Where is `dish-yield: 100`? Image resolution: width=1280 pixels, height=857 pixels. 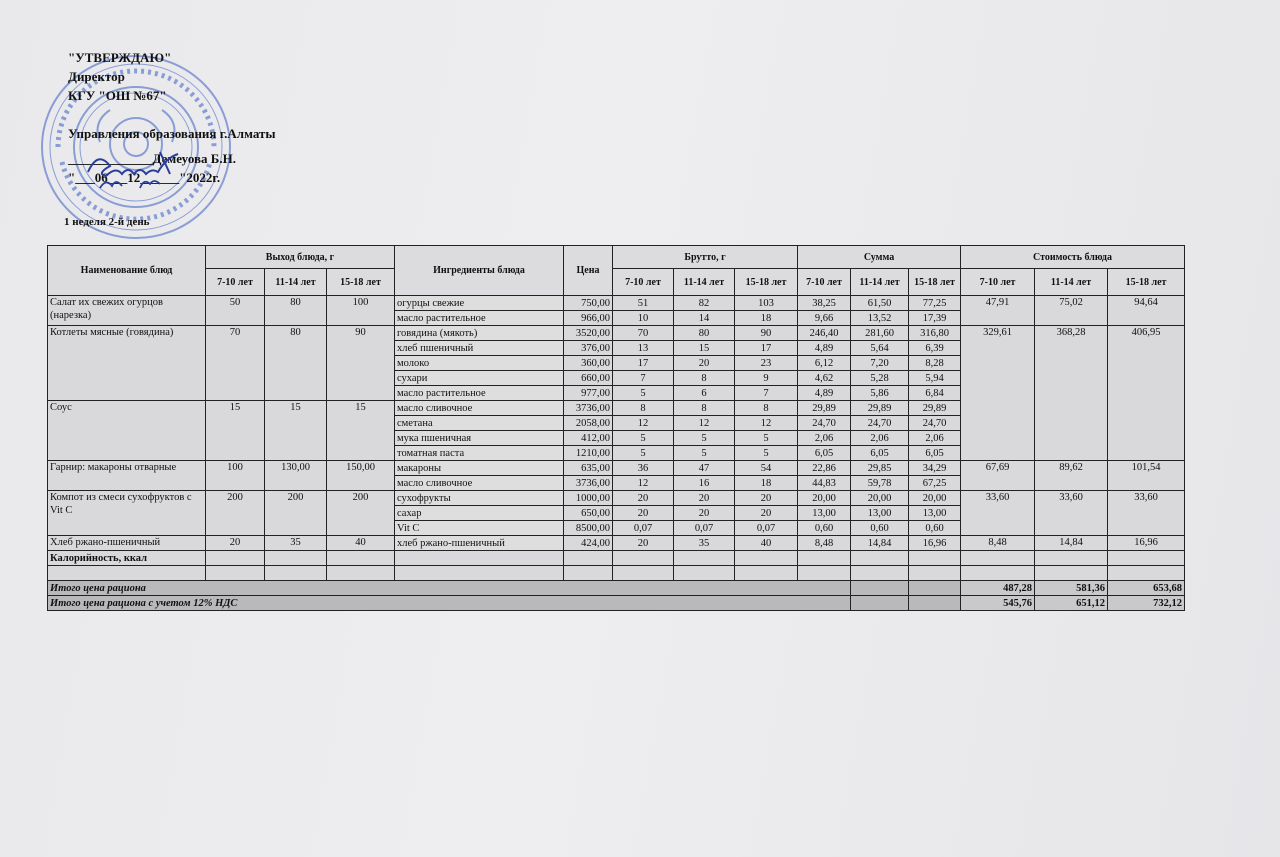
dish-yield: 100 is located at coordinates (235, 475).